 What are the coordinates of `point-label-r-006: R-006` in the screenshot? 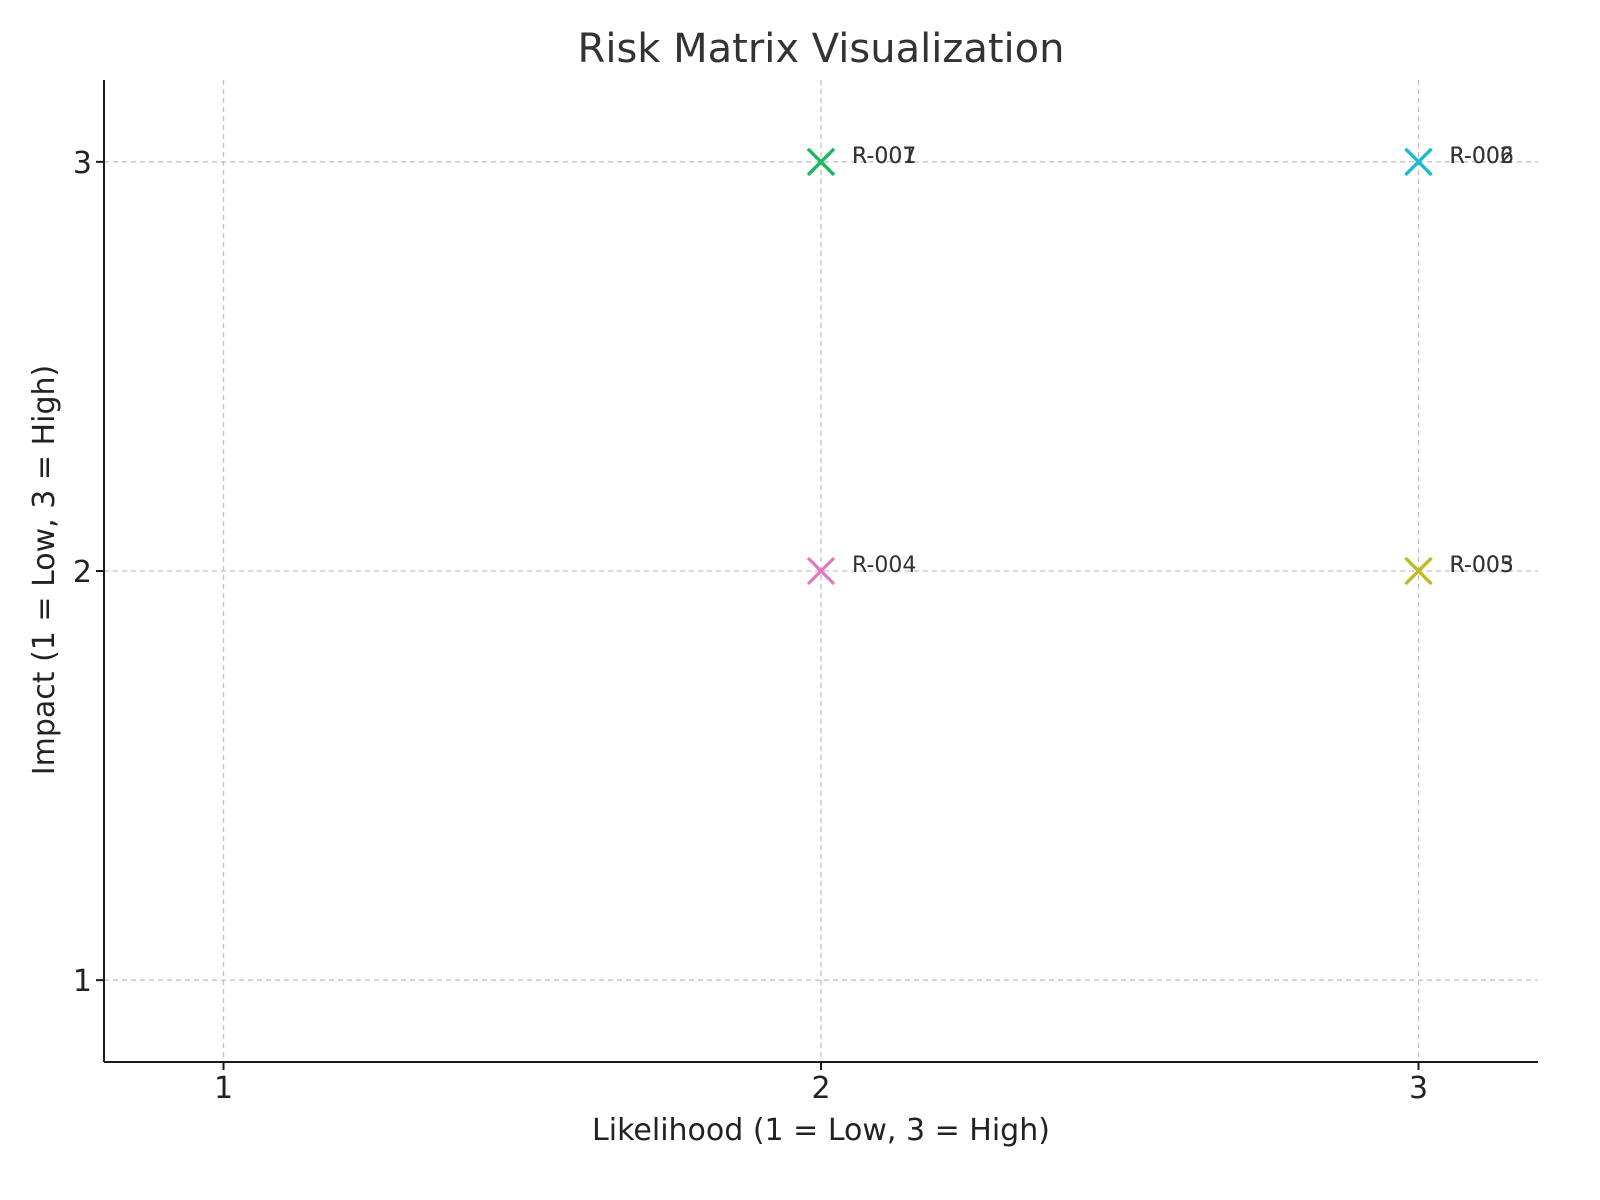 It's located at (1482, 156).